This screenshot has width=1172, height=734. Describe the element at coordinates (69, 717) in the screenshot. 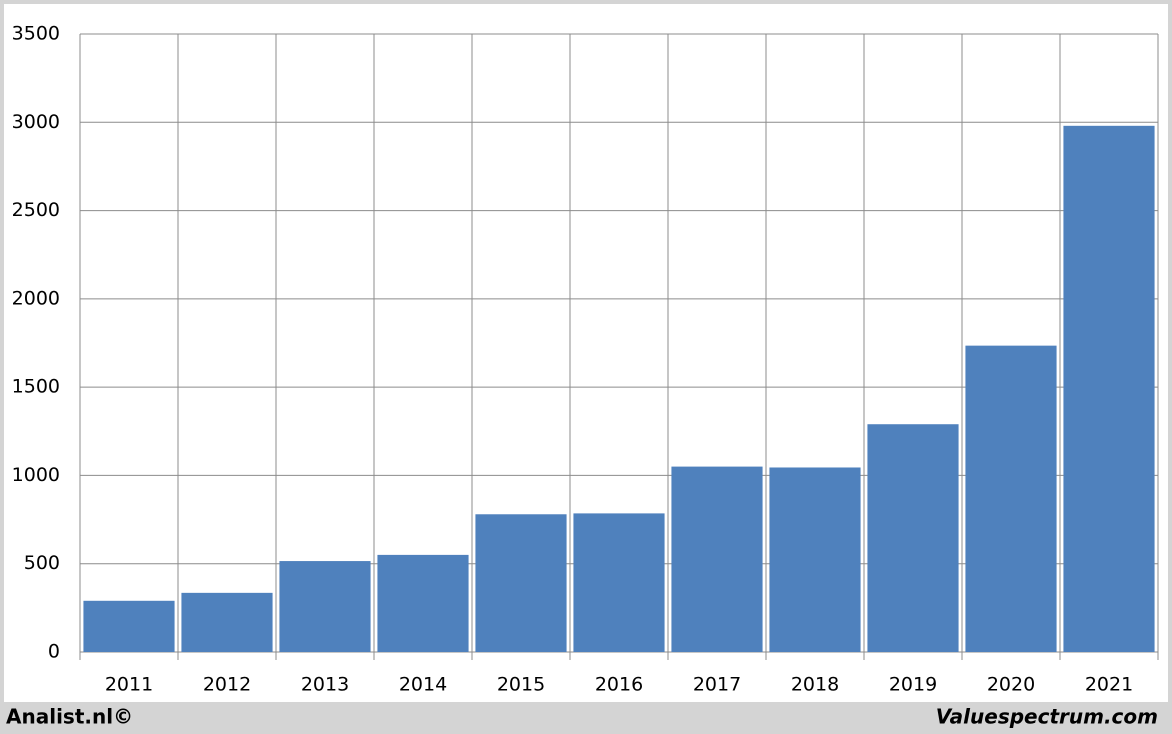

I see `source-left: Analist.nl©` at that location.